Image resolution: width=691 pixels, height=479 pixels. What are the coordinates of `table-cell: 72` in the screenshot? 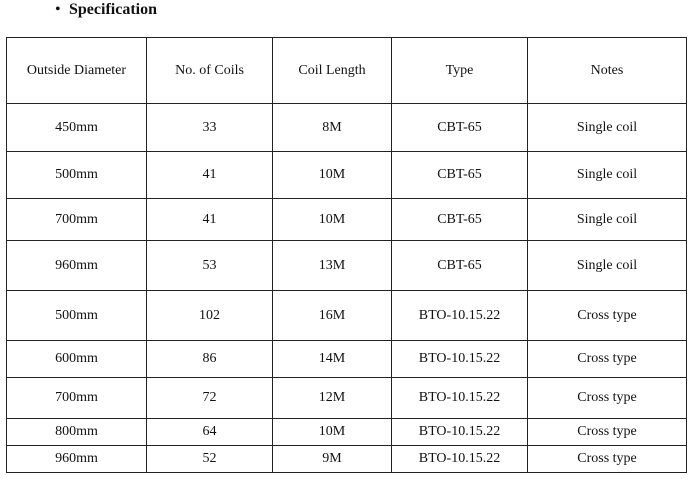 It's located at (209, 398).